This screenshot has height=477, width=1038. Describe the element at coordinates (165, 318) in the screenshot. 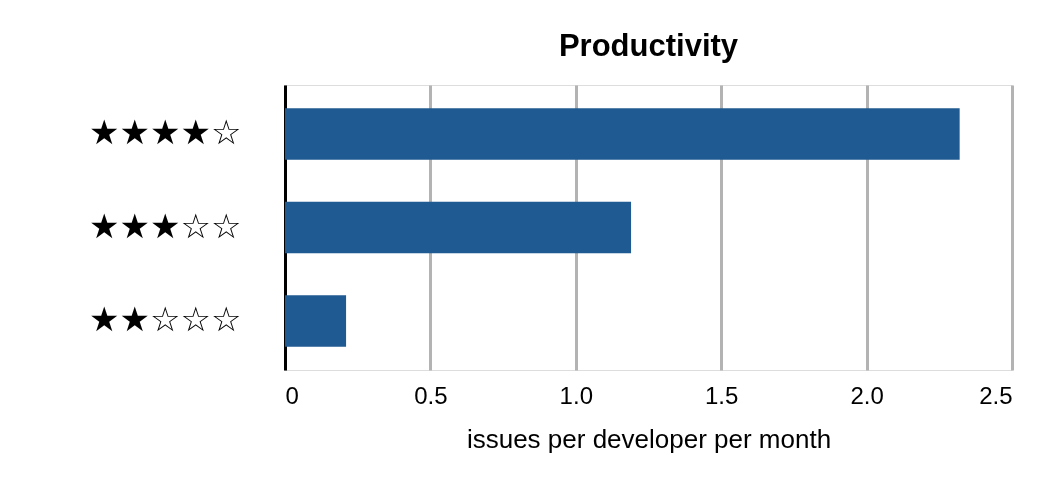

I see `y-tick-label: ★★☆☆☆` at that location.